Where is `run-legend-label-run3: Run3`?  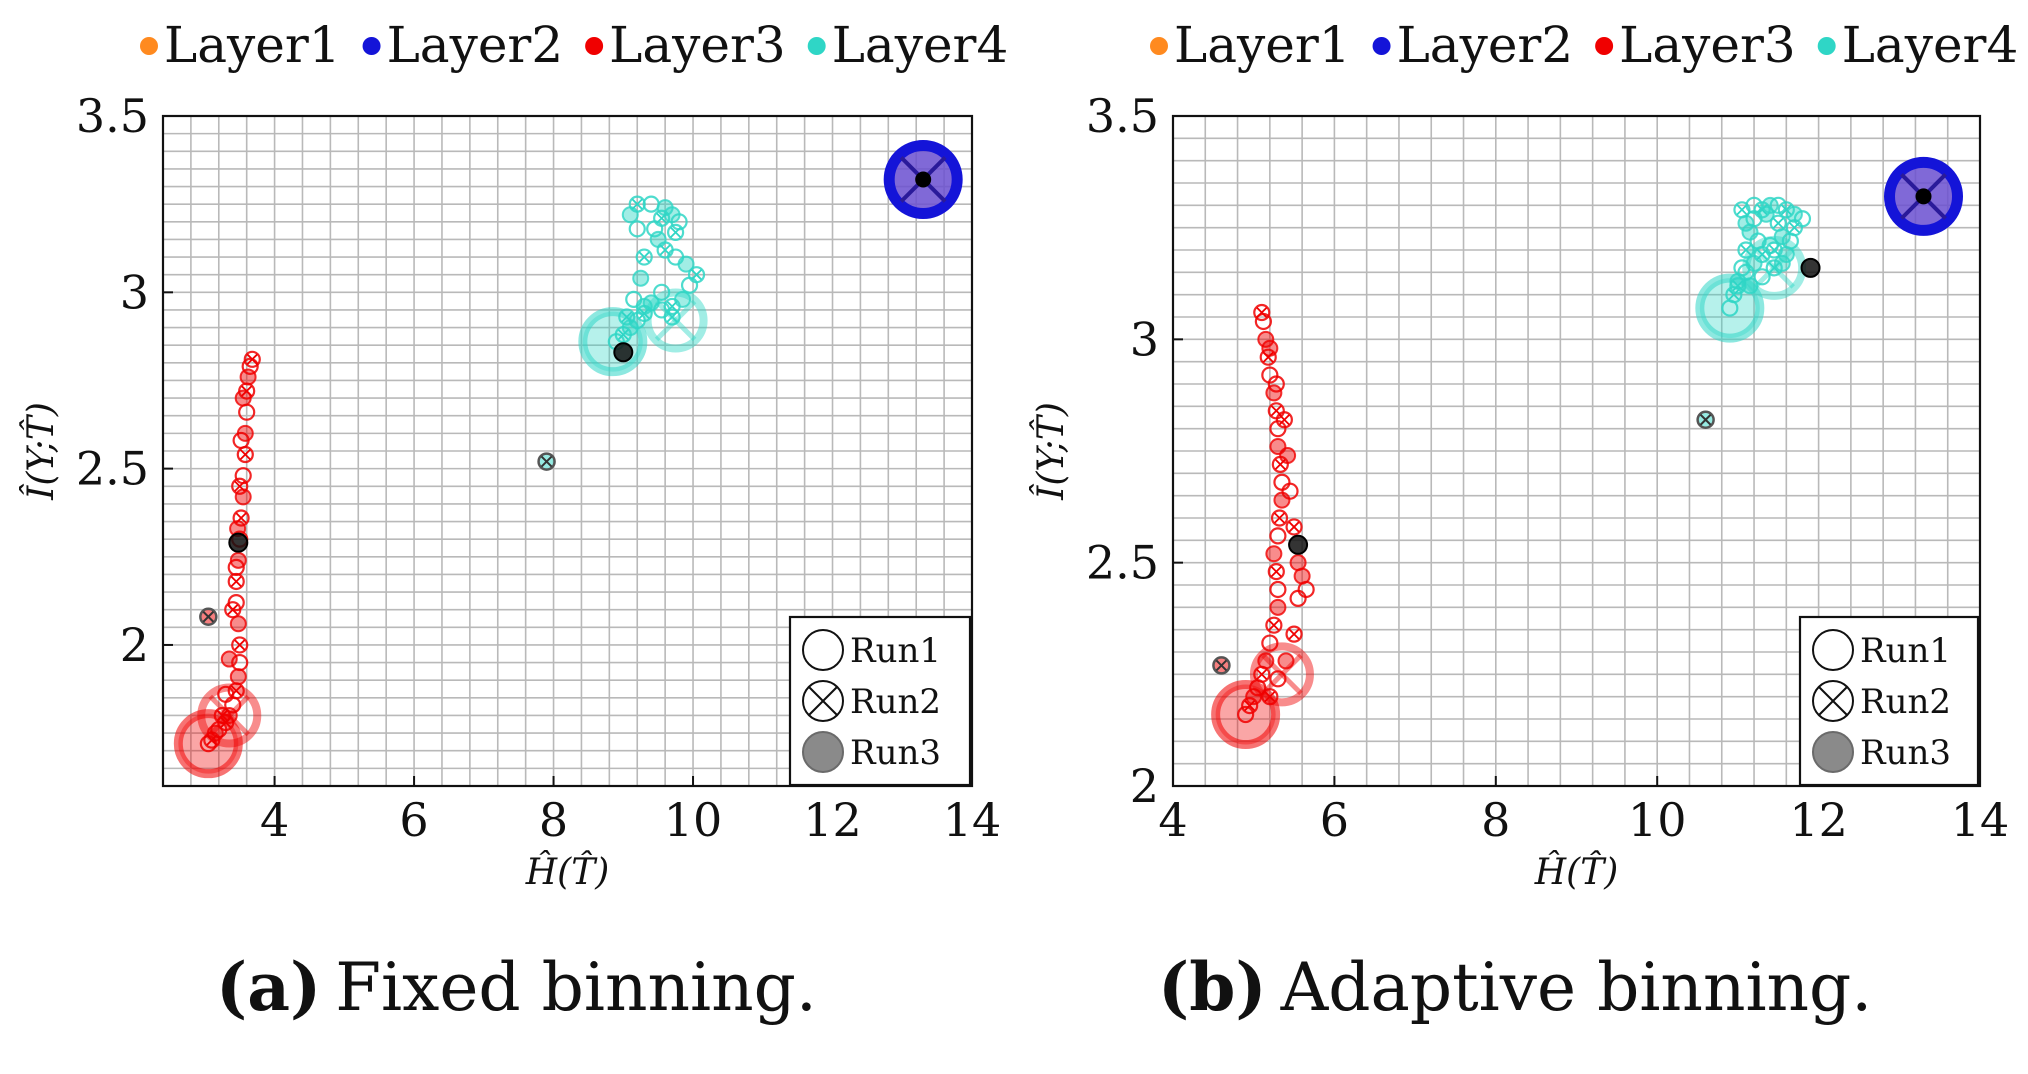 run-legend-label-run3: Run3 is located at coordinates (1905, 753).